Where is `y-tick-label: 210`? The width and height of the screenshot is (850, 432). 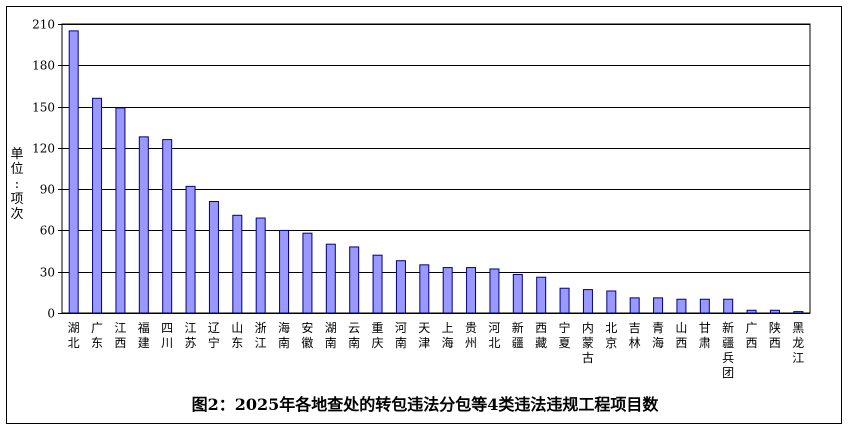 y-tick-label: 210 is located at coordinates (43, 25).